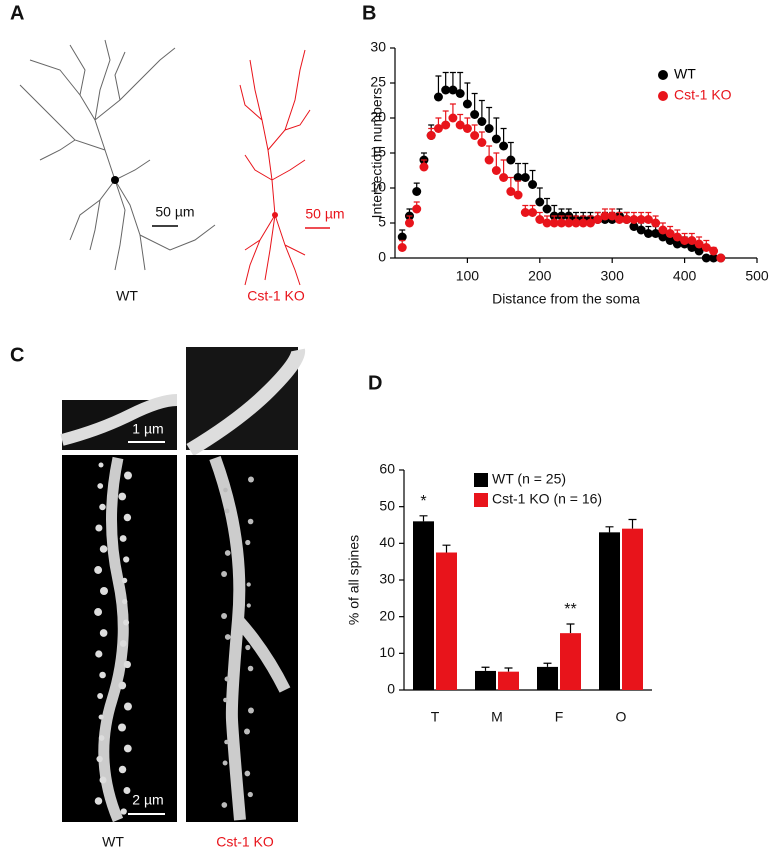 Image resolution: width=771 pixels, height=853 pixels. I want to click on panel-label: B, so click(369, 13).